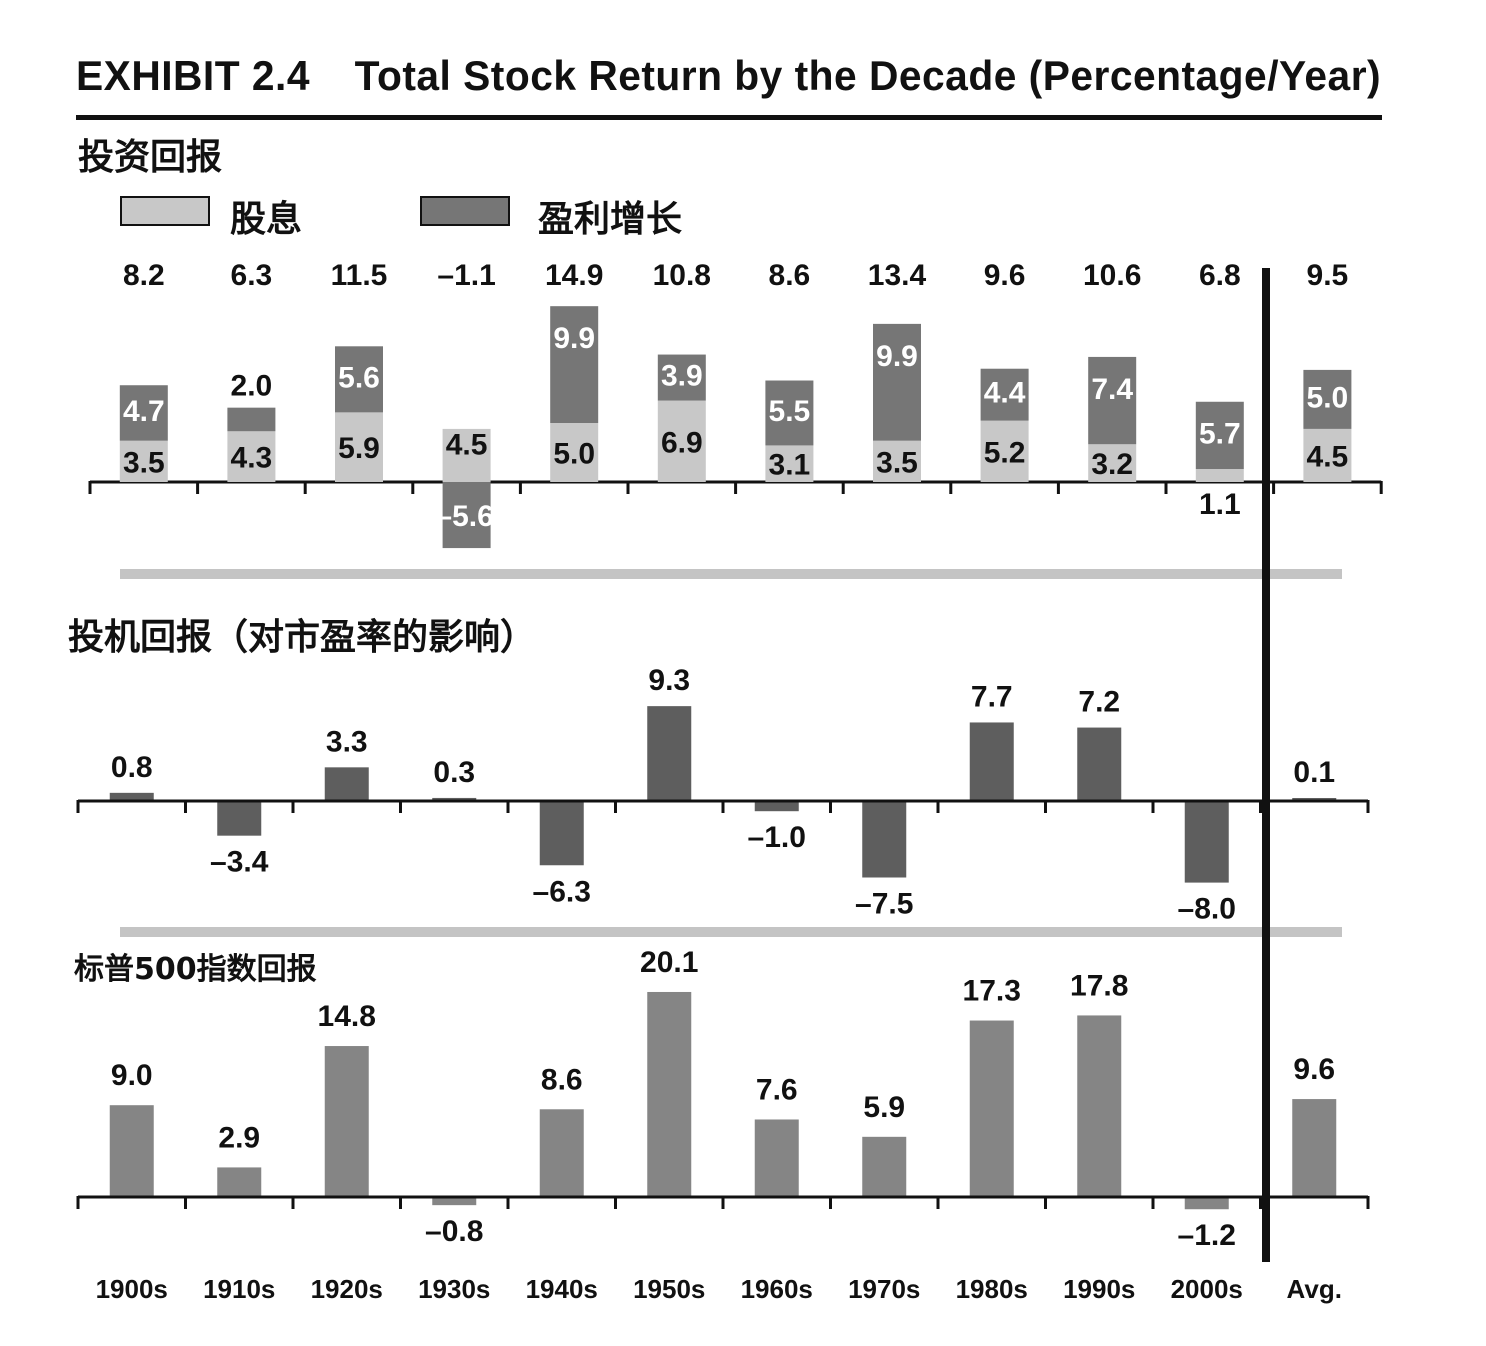 The image size is (1486, 1346). What do you see at coordinates (132, 1075) in the screenshot?
I see `sp500-label: 9.0` at bounding box center [132, 1075].